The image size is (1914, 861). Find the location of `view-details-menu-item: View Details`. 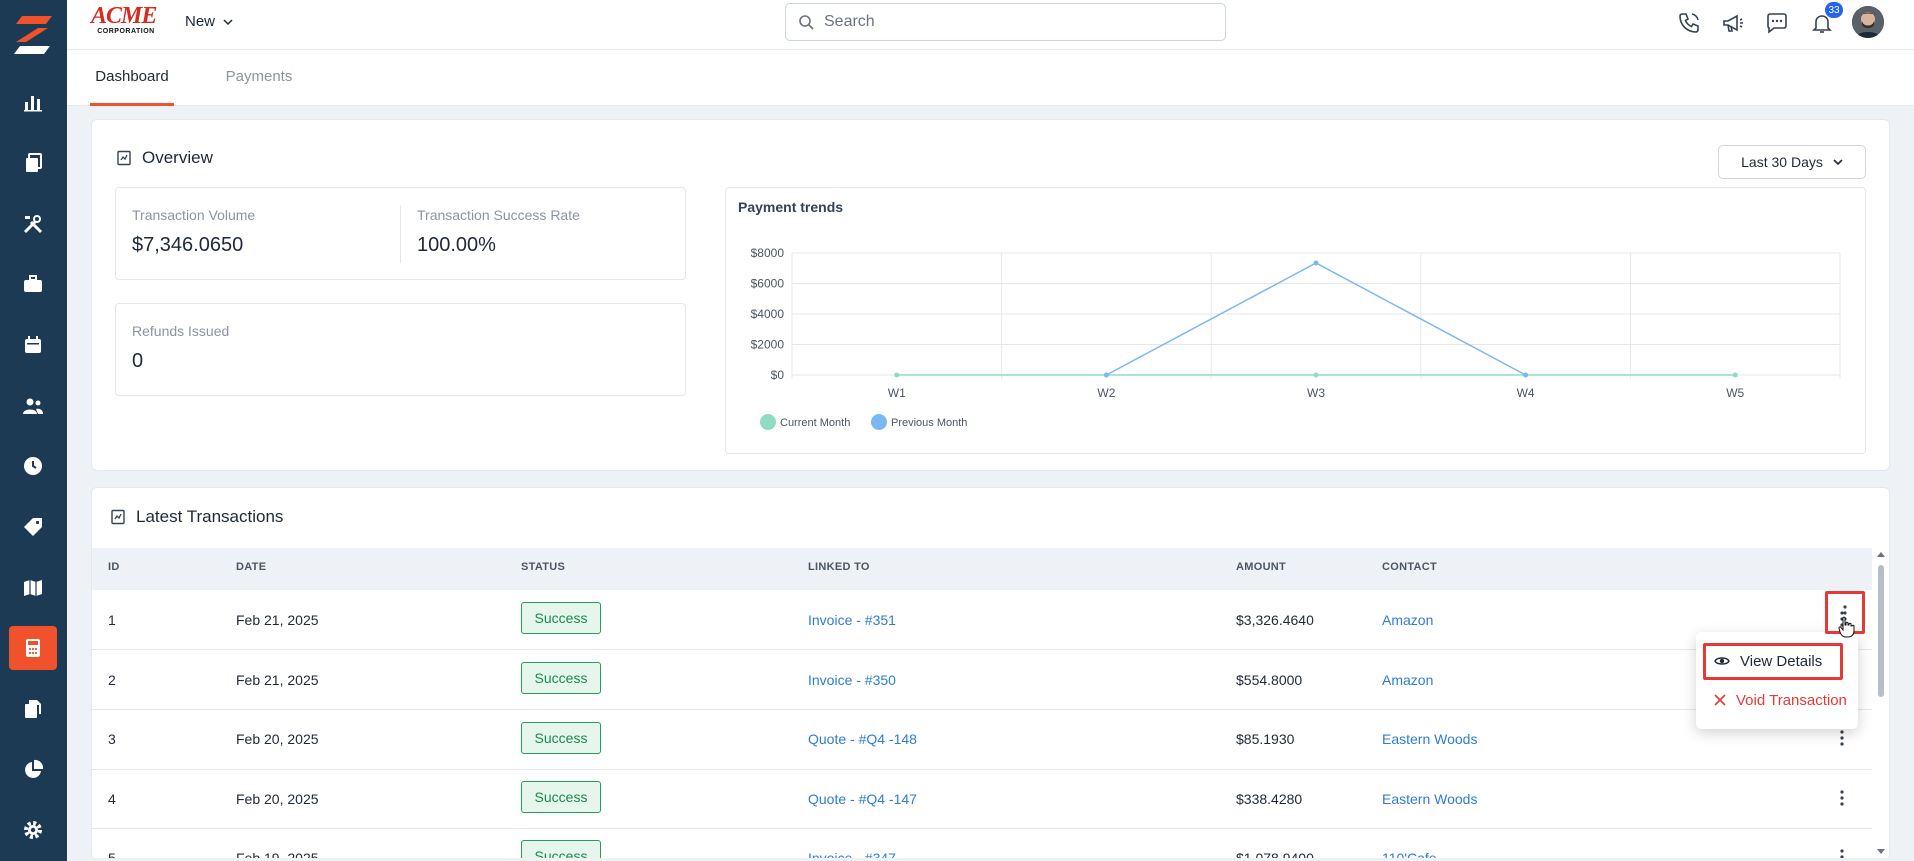

view-details-menu-item: View Details is located at coordinates (1777, 661).